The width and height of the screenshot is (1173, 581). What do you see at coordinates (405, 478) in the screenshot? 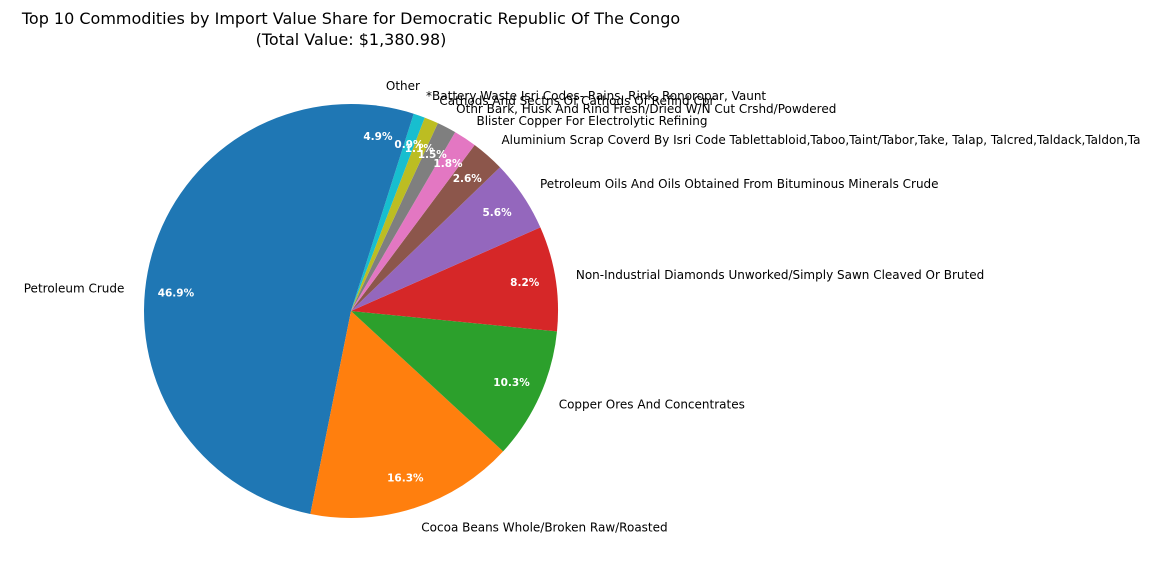
I see `pie-percent-label: 16.3%` at bounding box center [405, 478].